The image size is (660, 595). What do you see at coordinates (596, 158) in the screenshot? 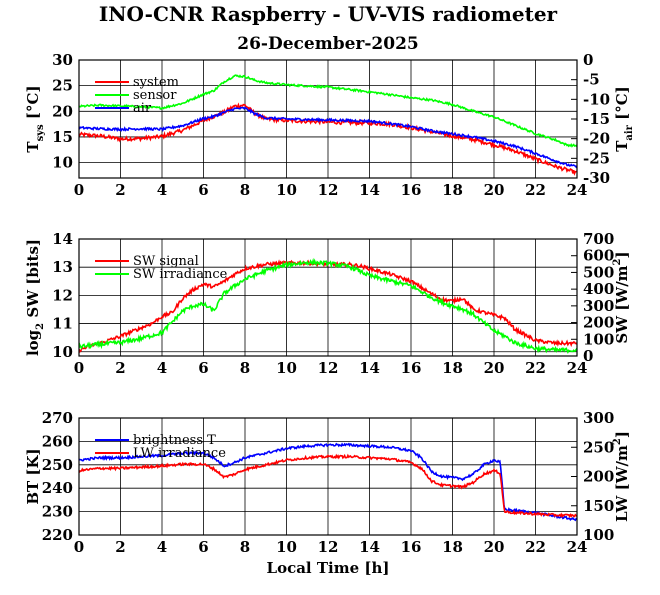
I see `y2-tick-label: -25` at bounding box center [596, 158].